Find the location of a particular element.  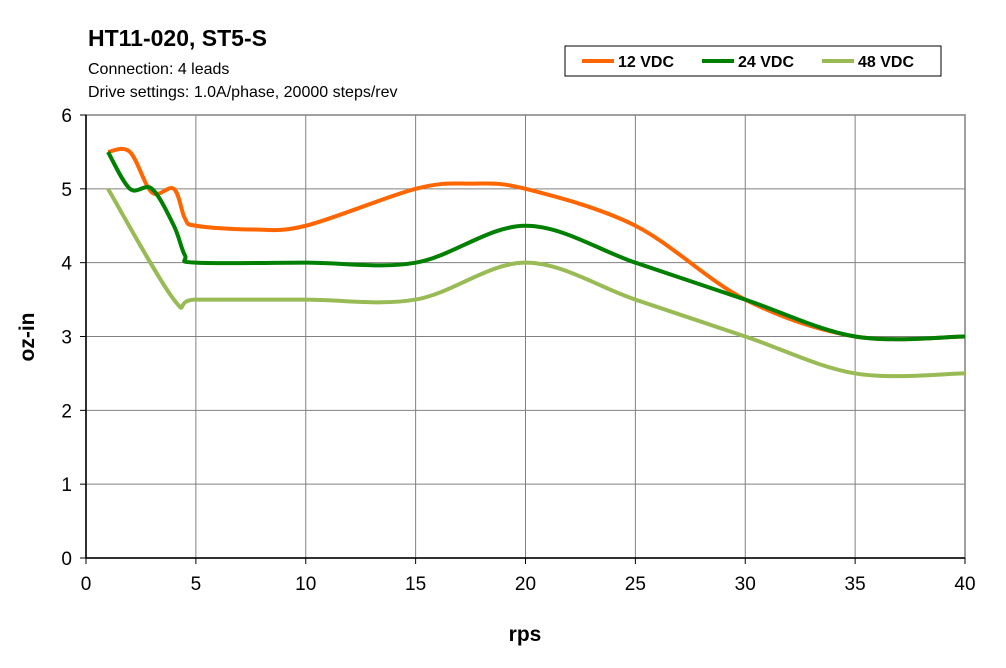

legend-label: 24 VDC is located at coordinates (766, 62).